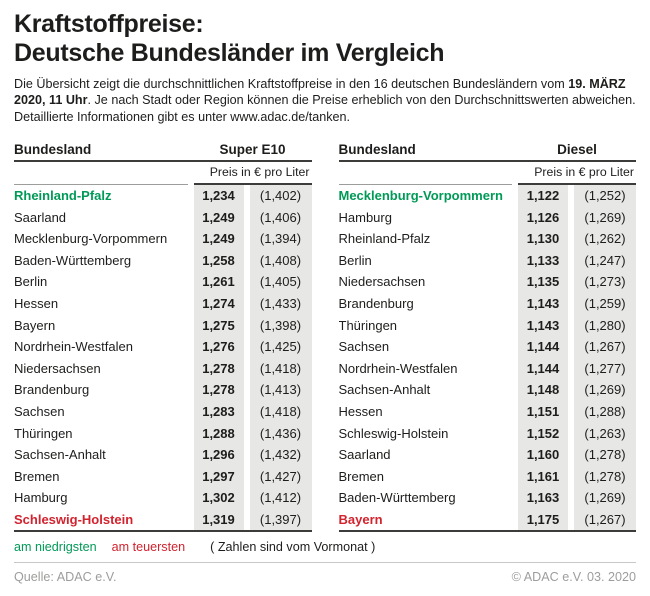 The height and width of the screenshot is (596, 650). Describe the element at coordinates (109, 24) in the screenshot. I see `title-line1: Kraftstoffpreise:` at that location.